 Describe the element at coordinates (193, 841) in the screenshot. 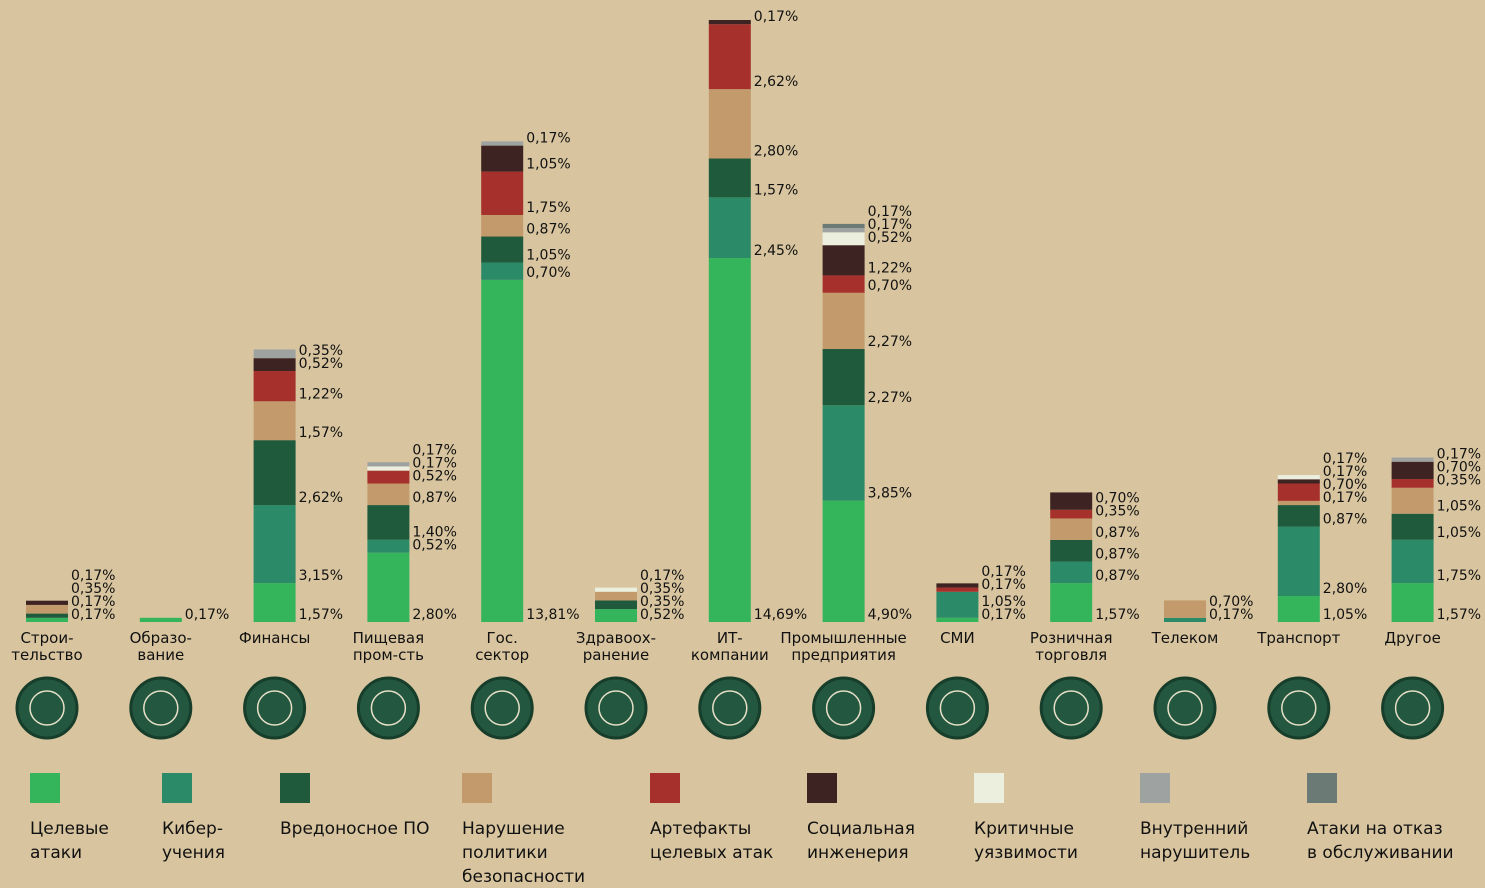

I see `legend-label: Кибер-учения` at that location.